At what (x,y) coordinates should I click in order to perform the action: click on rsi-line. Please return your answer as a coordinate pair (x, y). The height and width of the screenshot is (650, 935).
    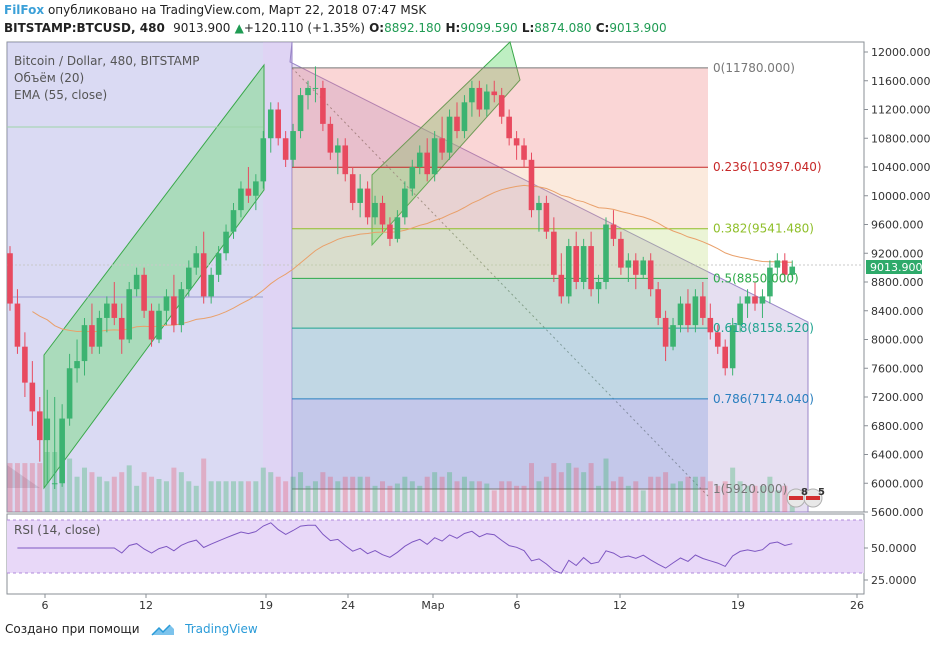
    Looking at the image, I should click on (435, 546).